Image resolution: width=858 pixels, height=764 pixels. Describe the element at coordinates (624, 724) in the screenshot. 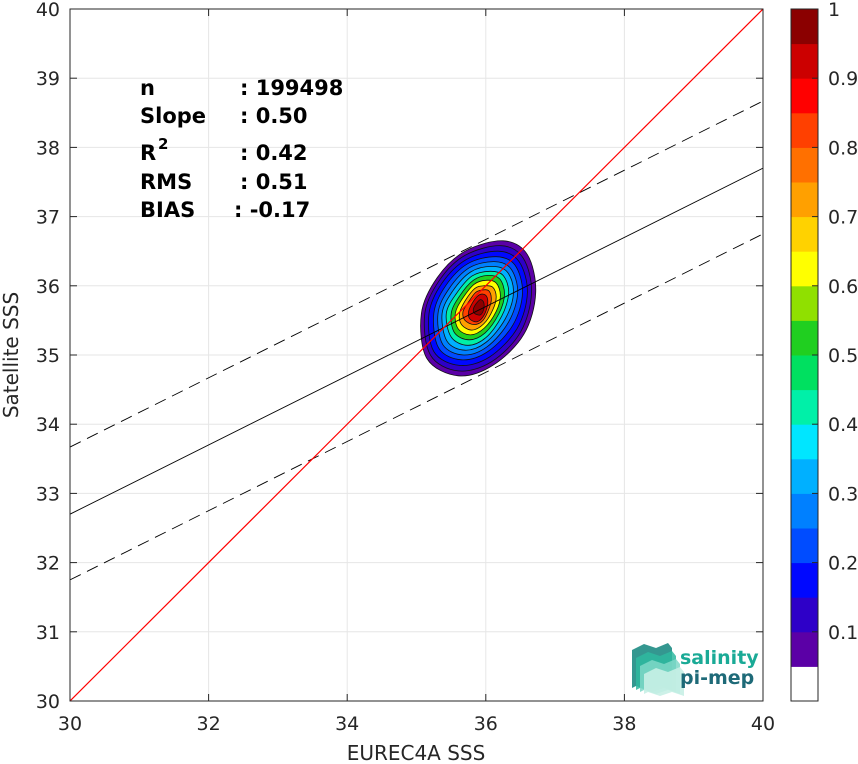

I see `x-tick-label: 38` at that location.